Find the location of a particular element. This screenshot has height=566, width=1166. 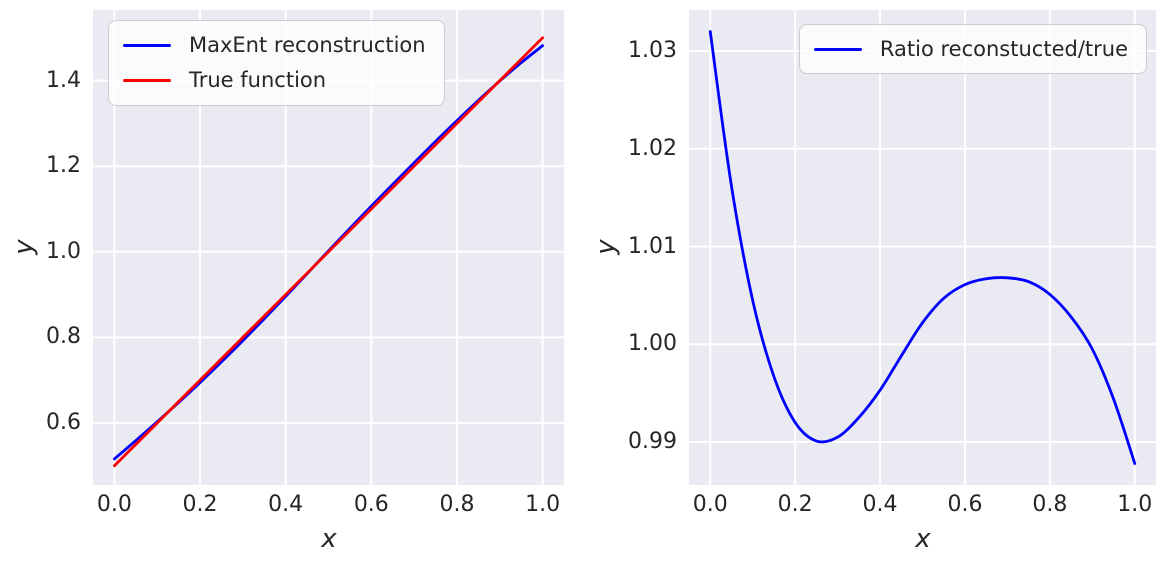

y-tick-label: 1.0 is located at coordinates (63, 251).